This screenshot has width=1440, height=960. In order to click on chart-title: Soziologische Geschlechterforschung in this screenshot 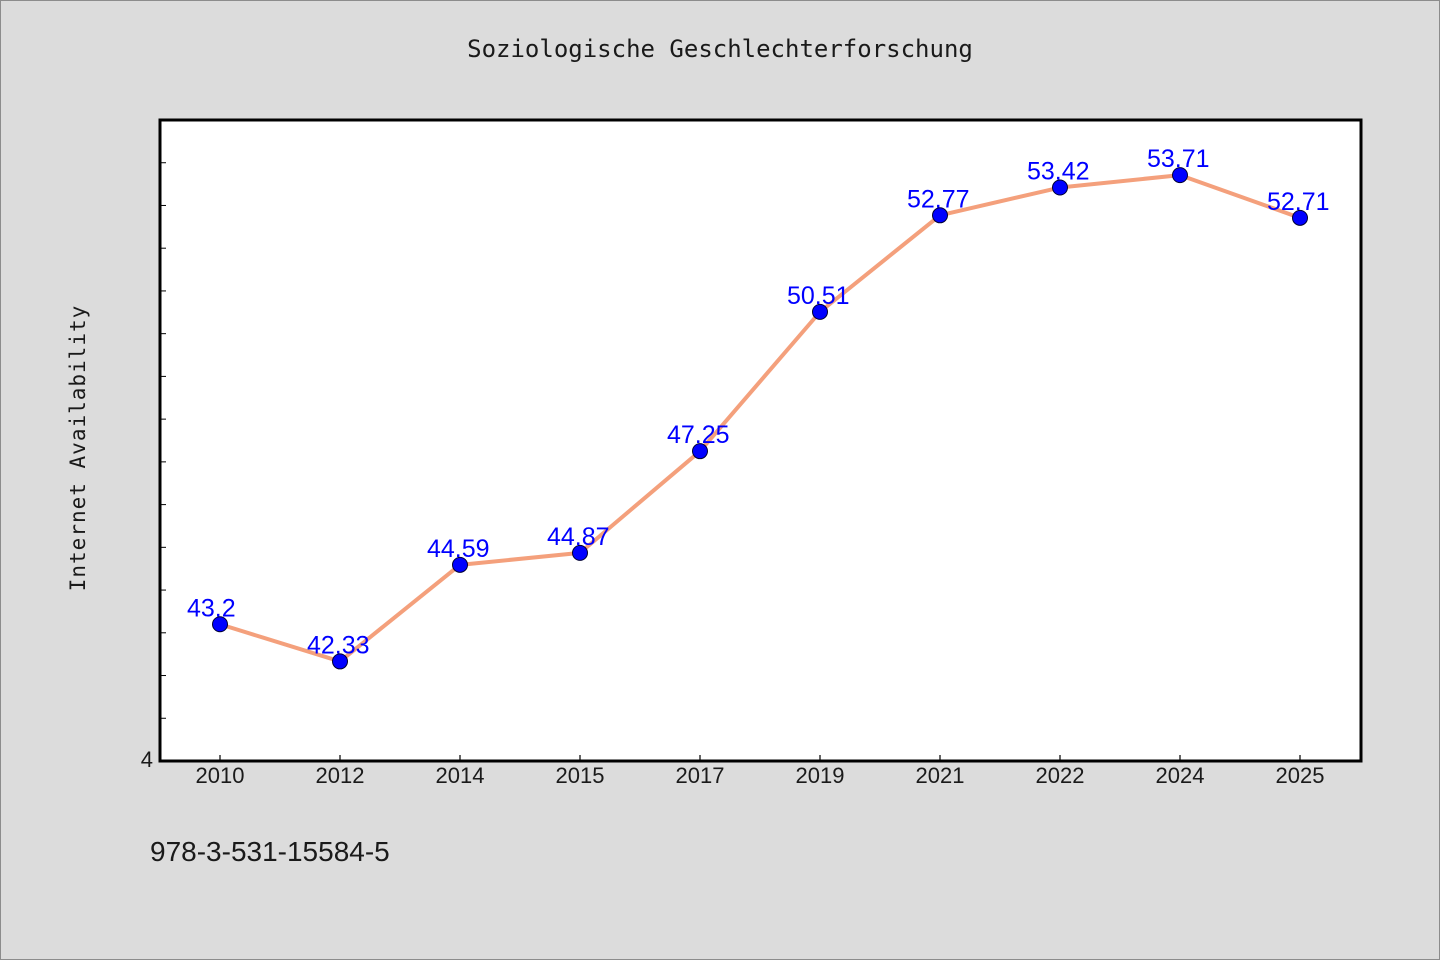, I will do `click(720, 49)`.